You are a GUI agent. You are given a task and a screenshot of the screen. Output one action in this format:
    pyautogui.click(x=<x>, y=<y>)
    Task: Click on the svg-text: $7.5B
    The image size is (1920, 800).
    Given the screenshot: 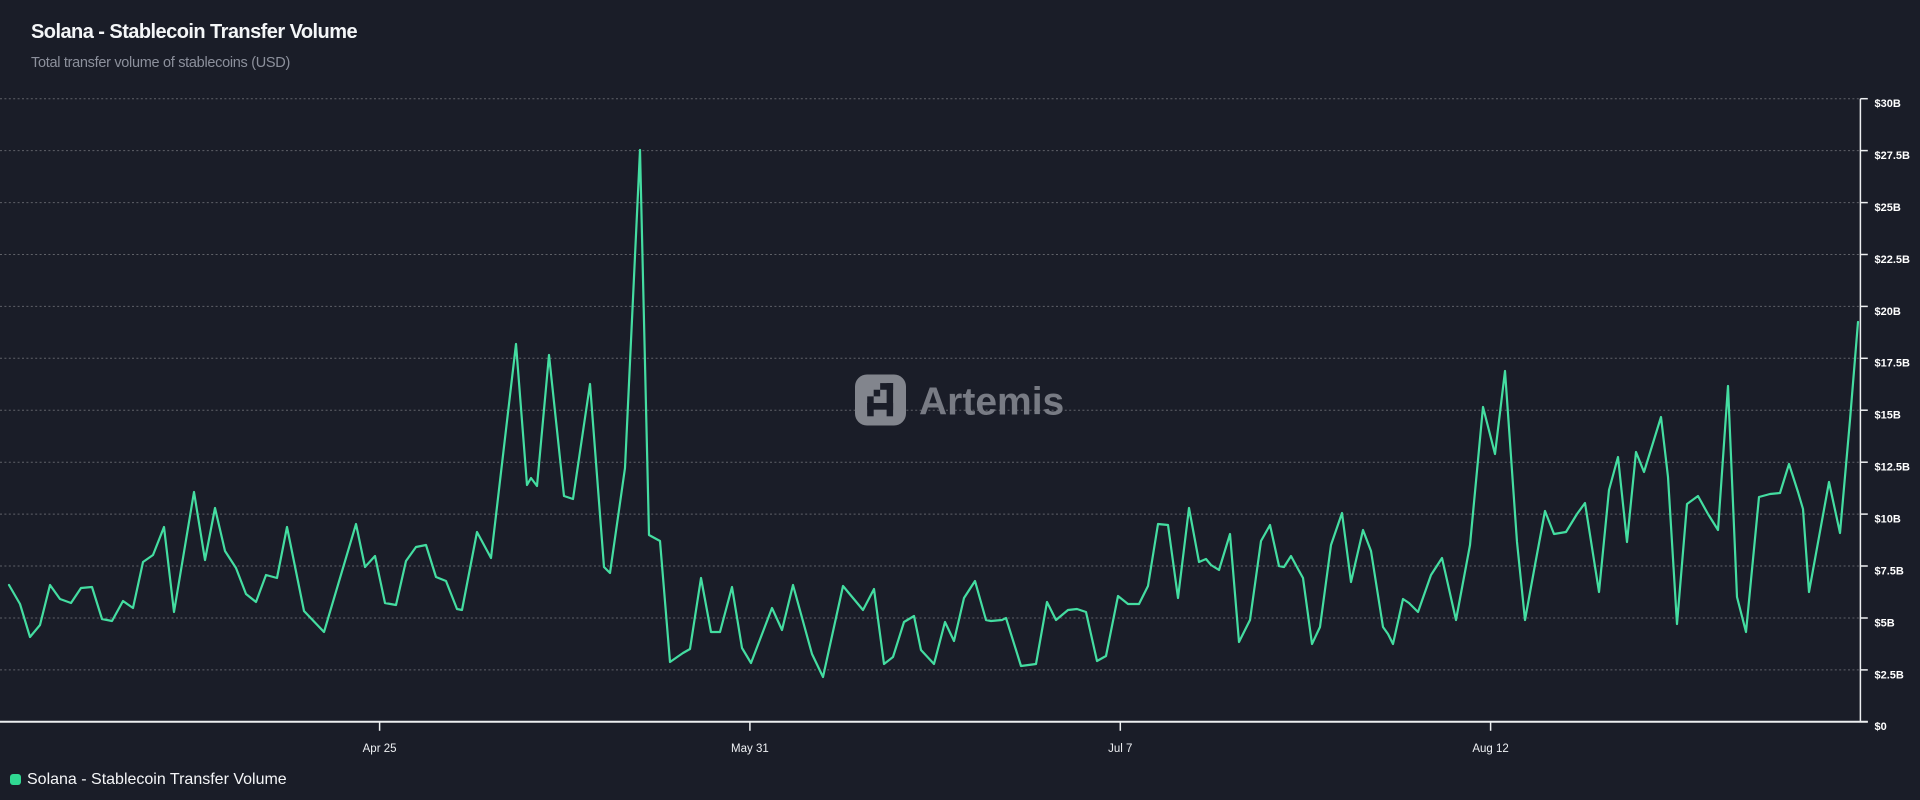 What is the action you would take?
    pyautogui.click(x=1889, y=571)
    